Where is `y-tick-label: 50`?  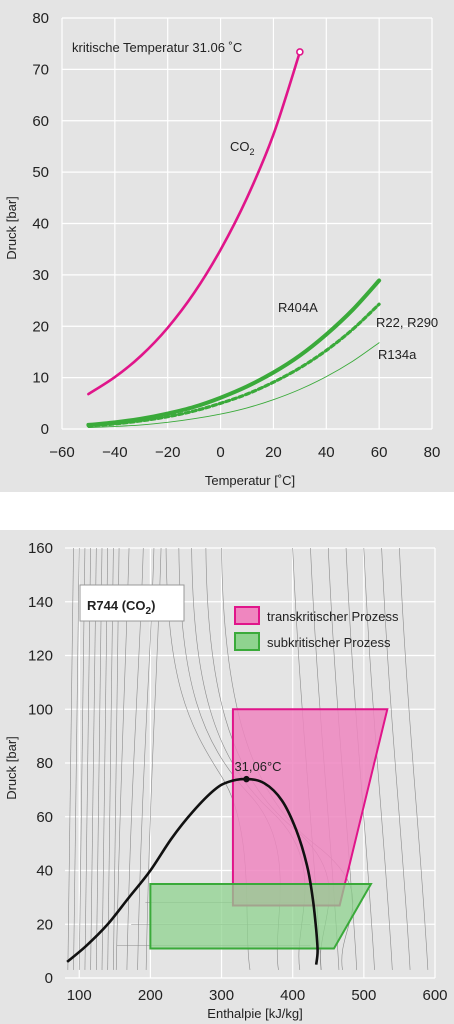 y-tick-label: 50 is located at coordinates (40, 172).